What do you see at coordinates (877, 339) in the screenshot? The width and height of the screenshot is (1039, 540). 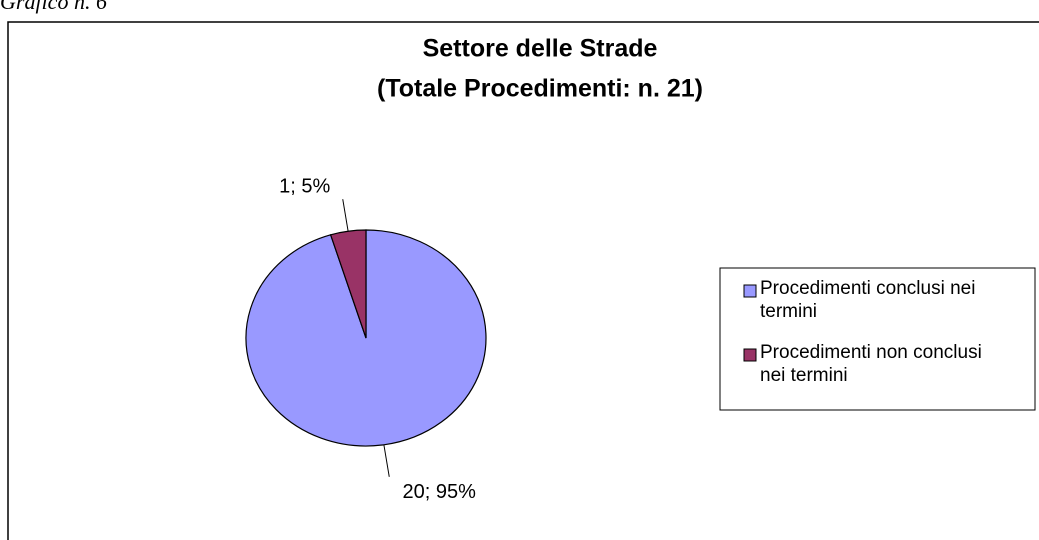 I see `legend` at bounding box center [877, 339].